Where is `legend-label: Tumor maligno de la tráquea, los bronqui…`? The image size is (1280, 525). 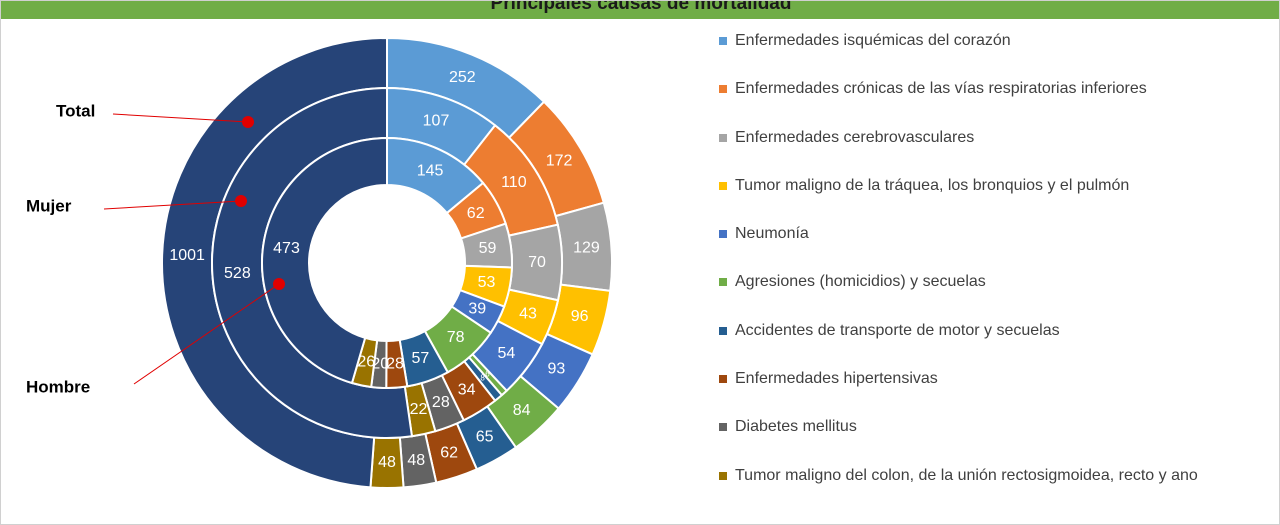 legend-label: Tumor maligno de la tráquea, los bronqui… is located at coordinates (932, 185).